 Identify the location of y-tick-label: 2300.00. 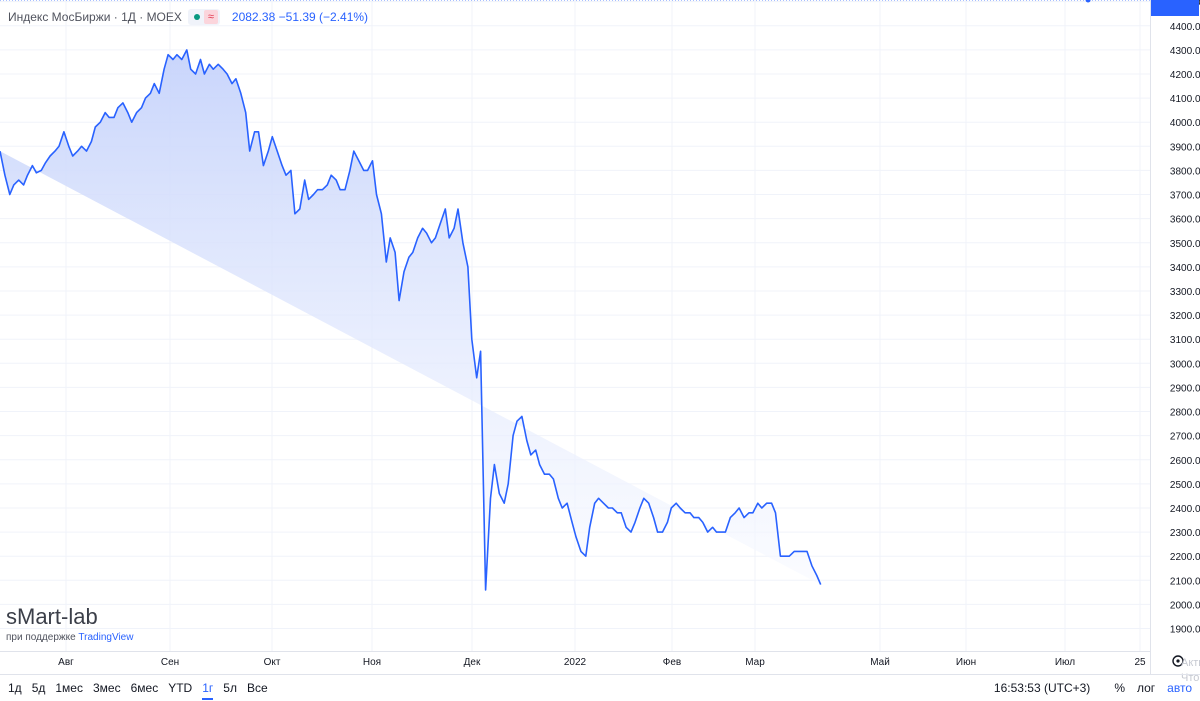
(1185, 533).